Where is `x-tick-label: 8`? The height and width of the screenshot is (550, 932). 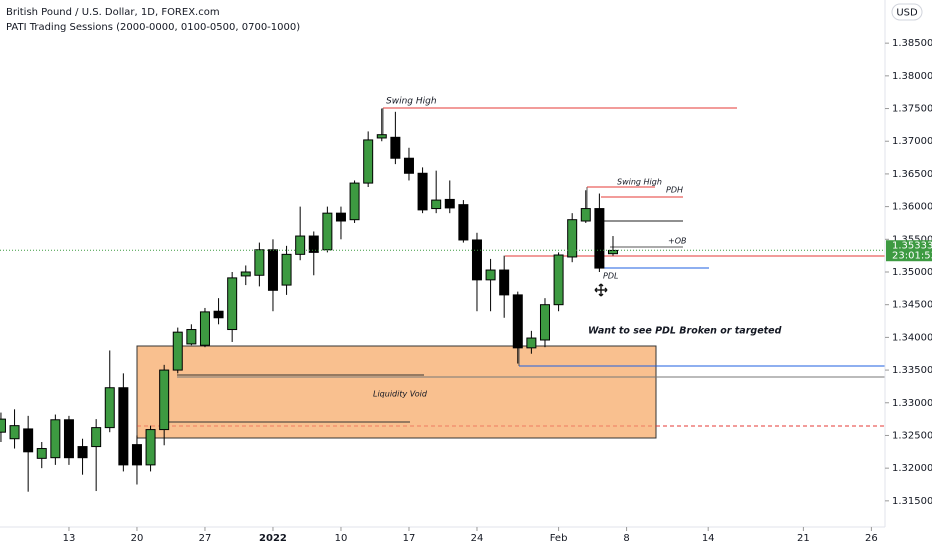
x-tick-label: 8 is located at coordinates (626, 538).